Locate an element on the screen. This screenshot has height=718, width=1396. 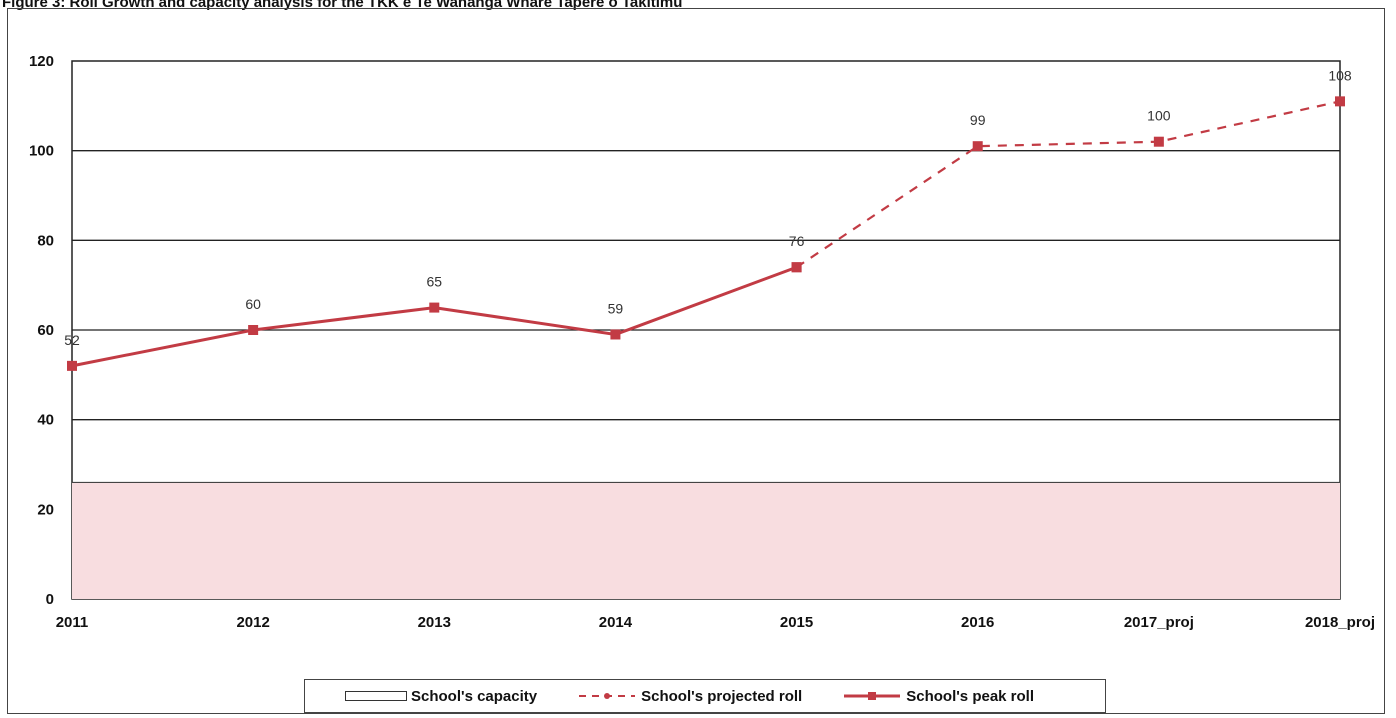
capacity-area-fill is located at coordinates (706, 540).